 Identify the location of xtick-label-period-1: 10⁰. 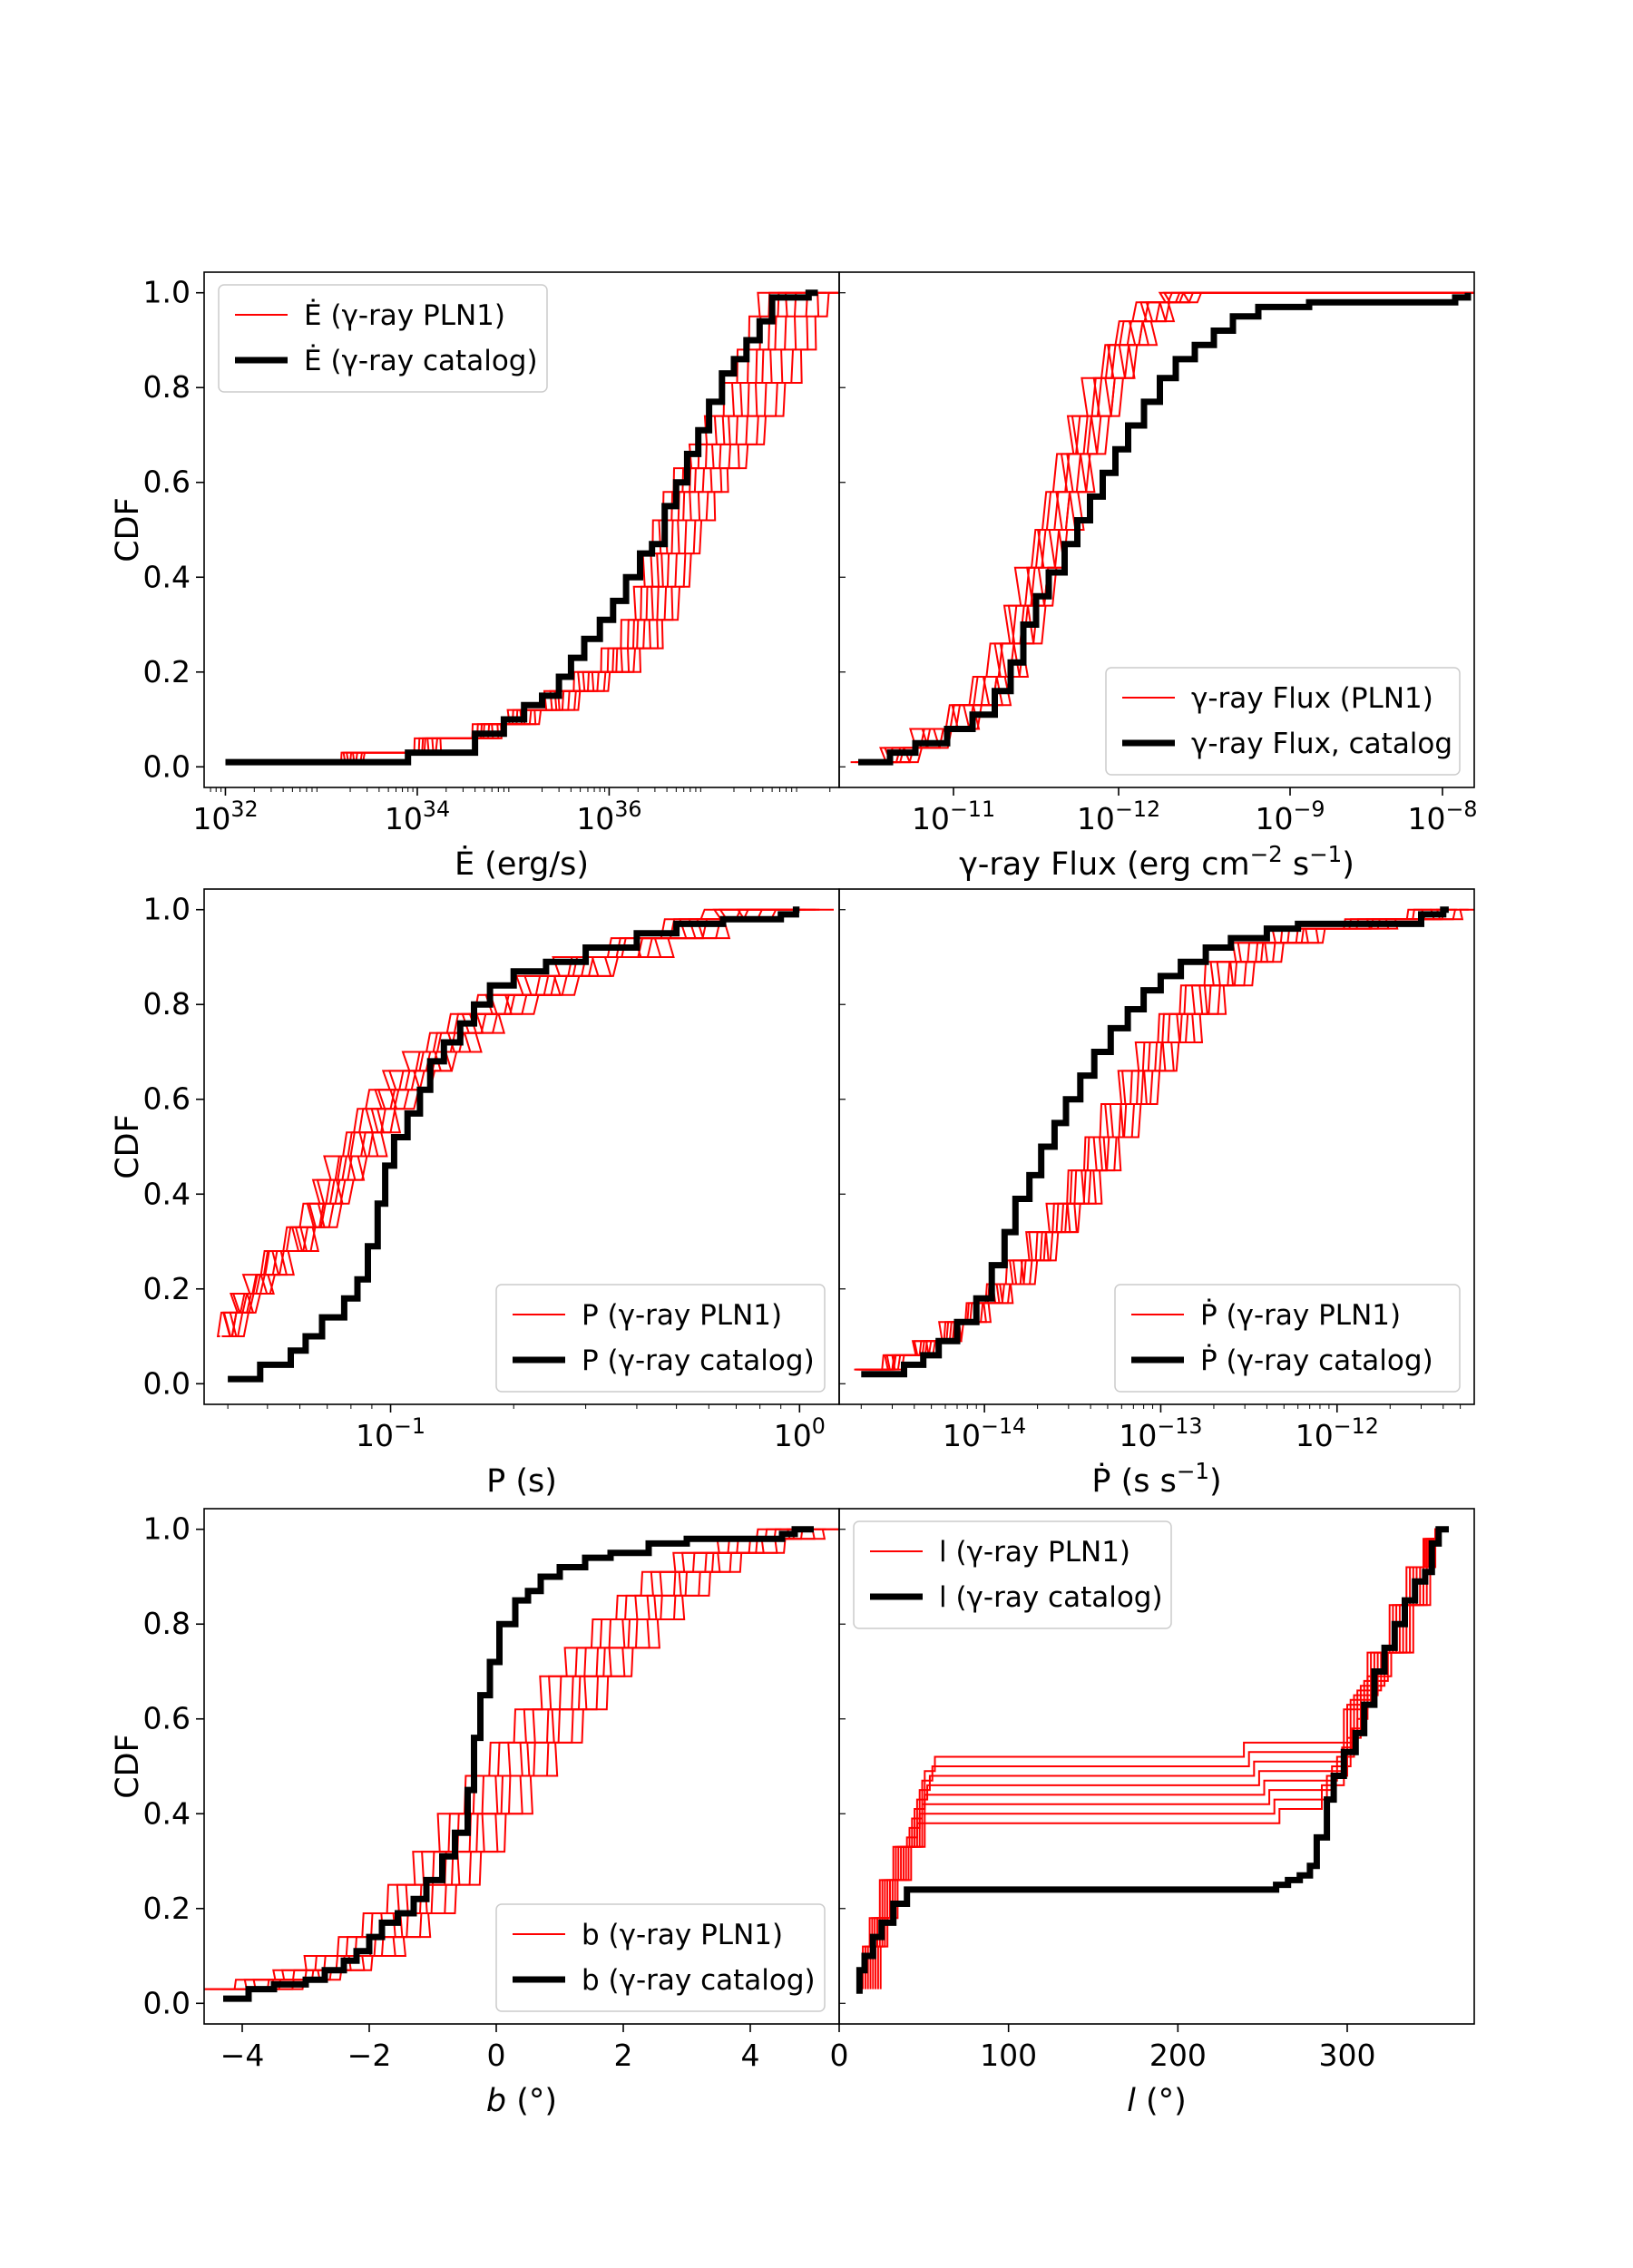
(800, 1433).